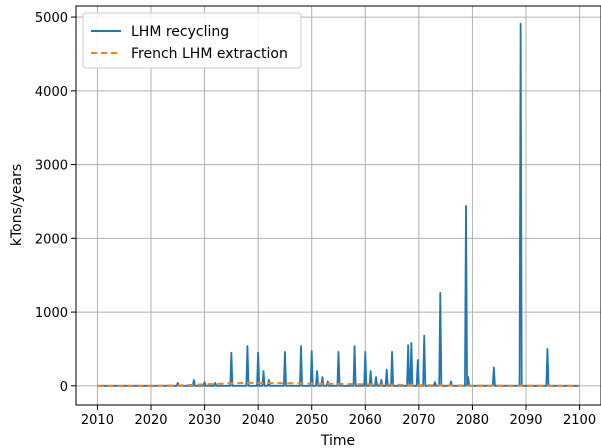 The width and height of the screenshot is (601, 448). I want to click on legend-label-lhm-recycling: LHM recycling, so click(180, 32).